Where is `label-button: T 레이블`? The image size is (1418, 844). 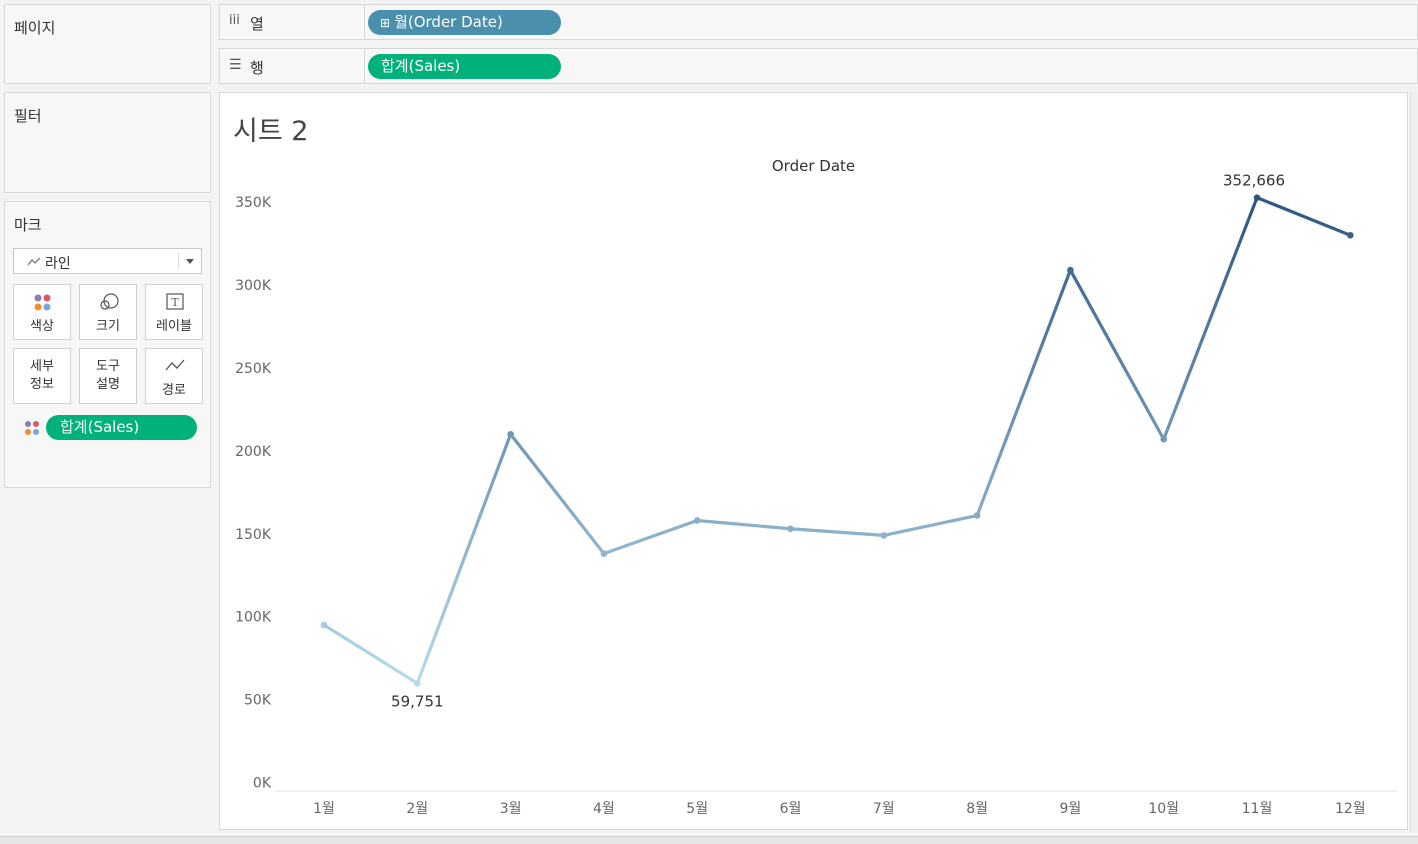
label-button: T 레이블 is located at coordinates (174, 312).